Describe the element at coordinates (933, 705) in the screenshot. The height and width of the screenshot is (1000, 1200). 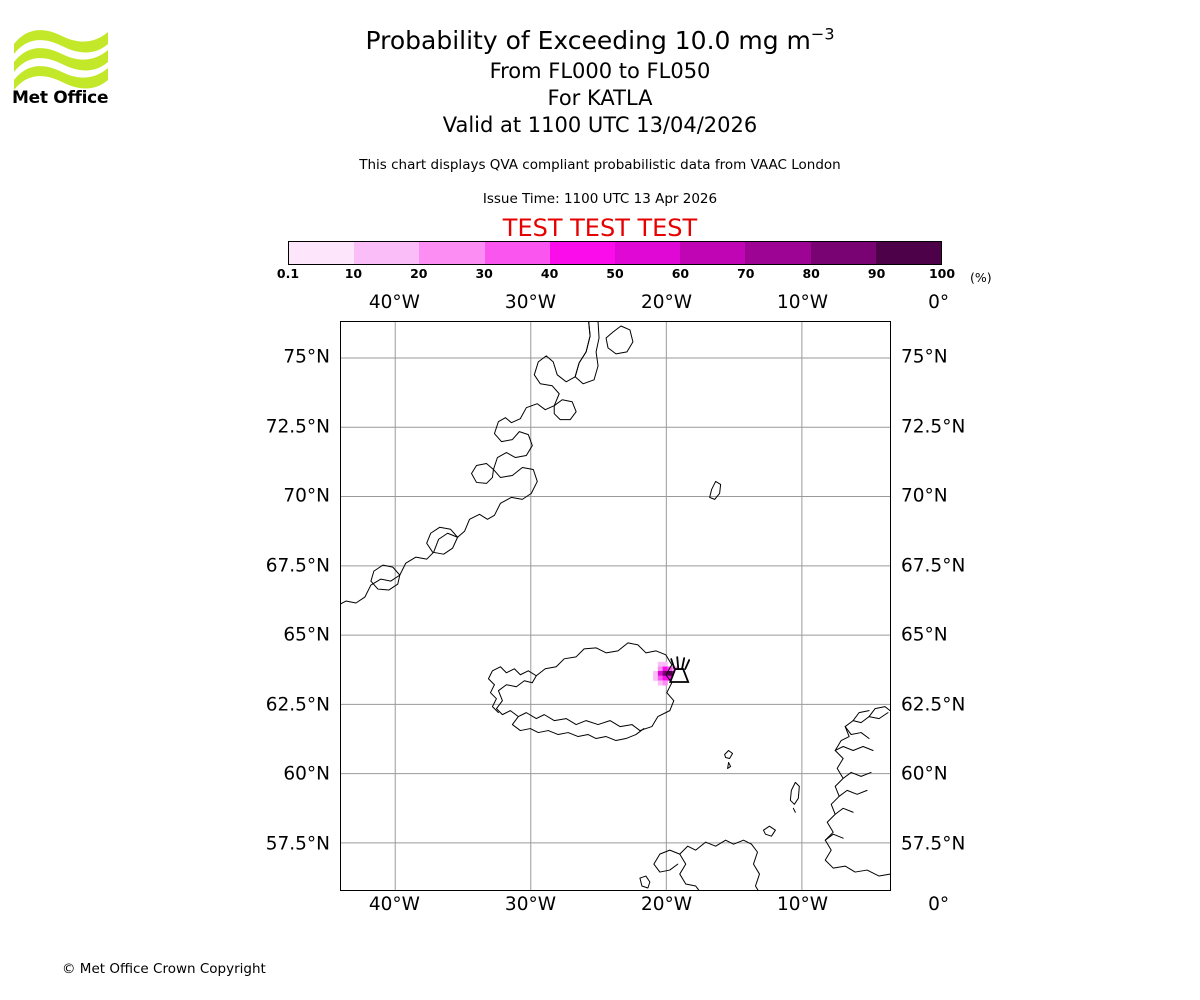
I see `lat-label-right-62.5°N: 62.5°N` at that location.